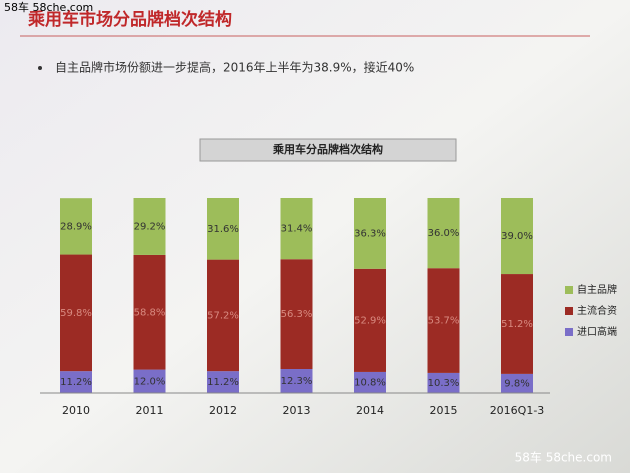 Image resolution: width=630 pixels, height=473 pixels. I want to click on x-tick-label: 2015, so click(444, 410).